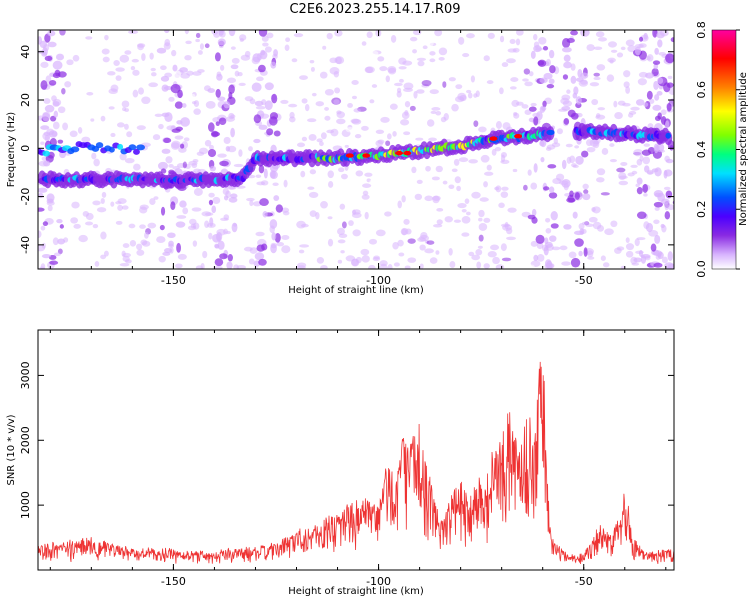 The height and width of the screenshot is (600, 750). What do you see at coordinates (25, 197) in the screenshot?
I see `y-tick-label: -20` at bounding box center [25, 197].